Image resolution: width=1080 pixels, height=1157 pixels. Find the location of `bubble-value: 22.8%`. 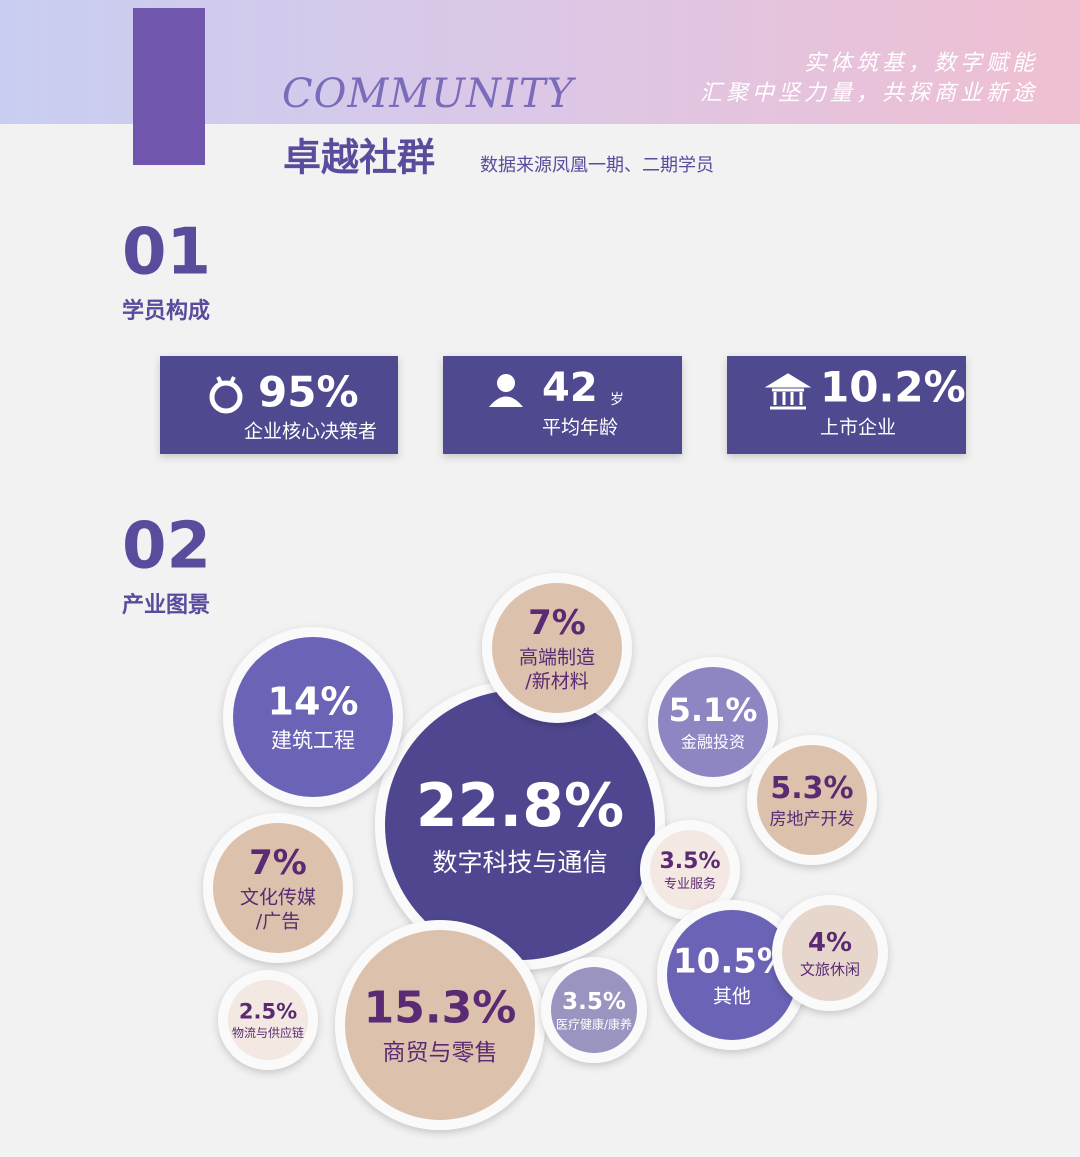

bubble-value: 22.8% is located at coordinates (520, 806).